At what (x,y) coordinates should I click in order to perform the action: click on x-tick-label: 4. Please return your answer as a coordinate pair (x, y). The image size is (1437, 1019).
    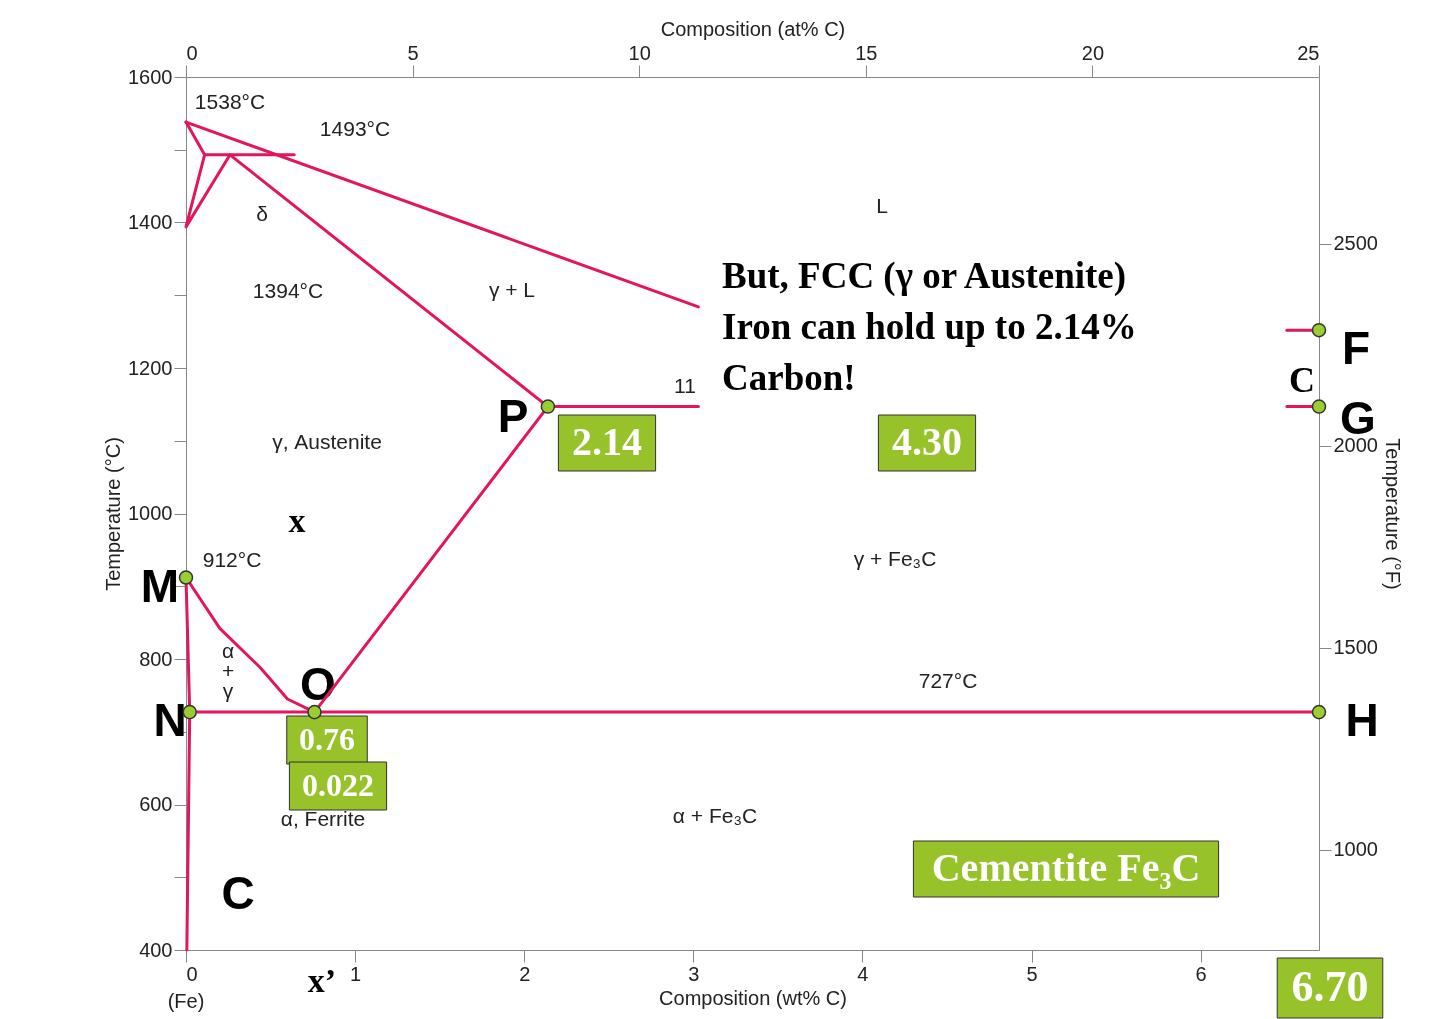
    Looking at the image, I should click on (863, 973).